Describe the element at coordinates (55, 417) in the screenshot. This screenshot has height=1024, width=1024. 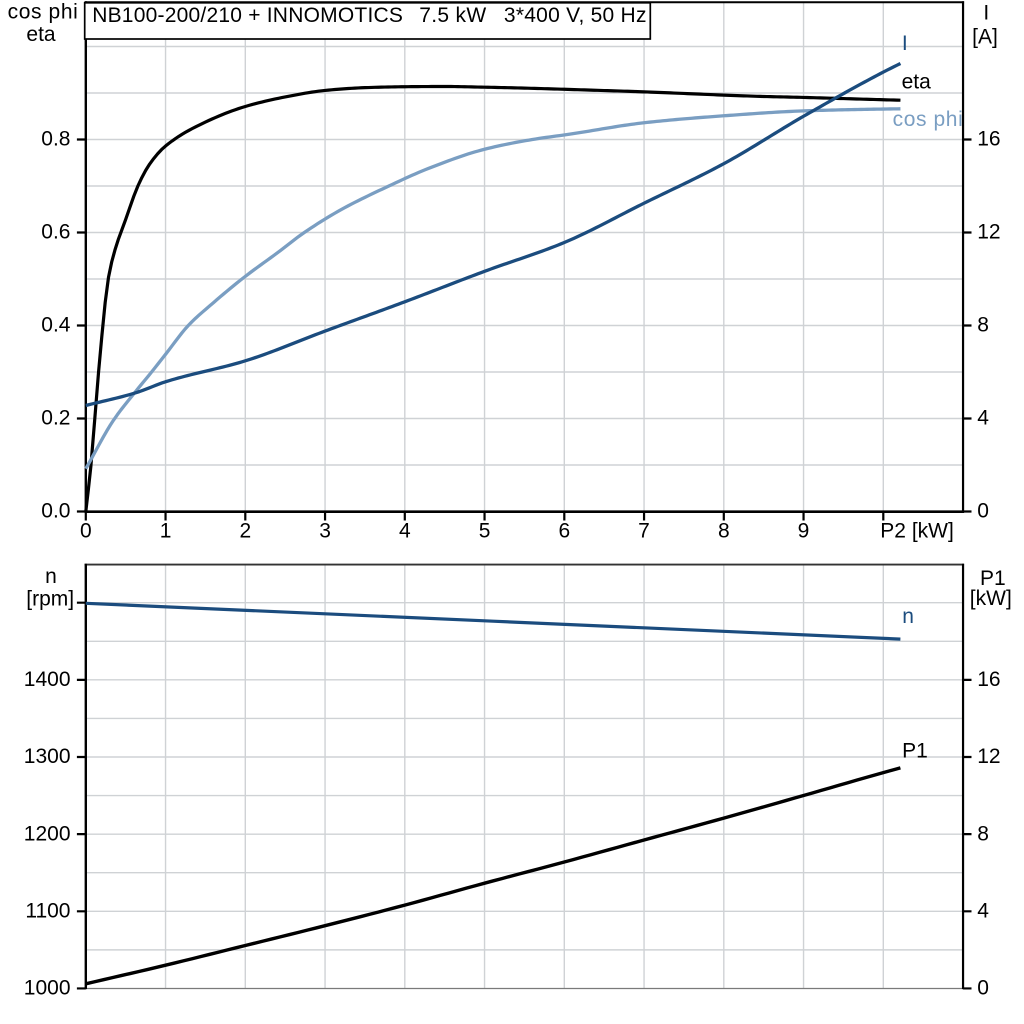
I see `svg-text: 0.2` at that location.